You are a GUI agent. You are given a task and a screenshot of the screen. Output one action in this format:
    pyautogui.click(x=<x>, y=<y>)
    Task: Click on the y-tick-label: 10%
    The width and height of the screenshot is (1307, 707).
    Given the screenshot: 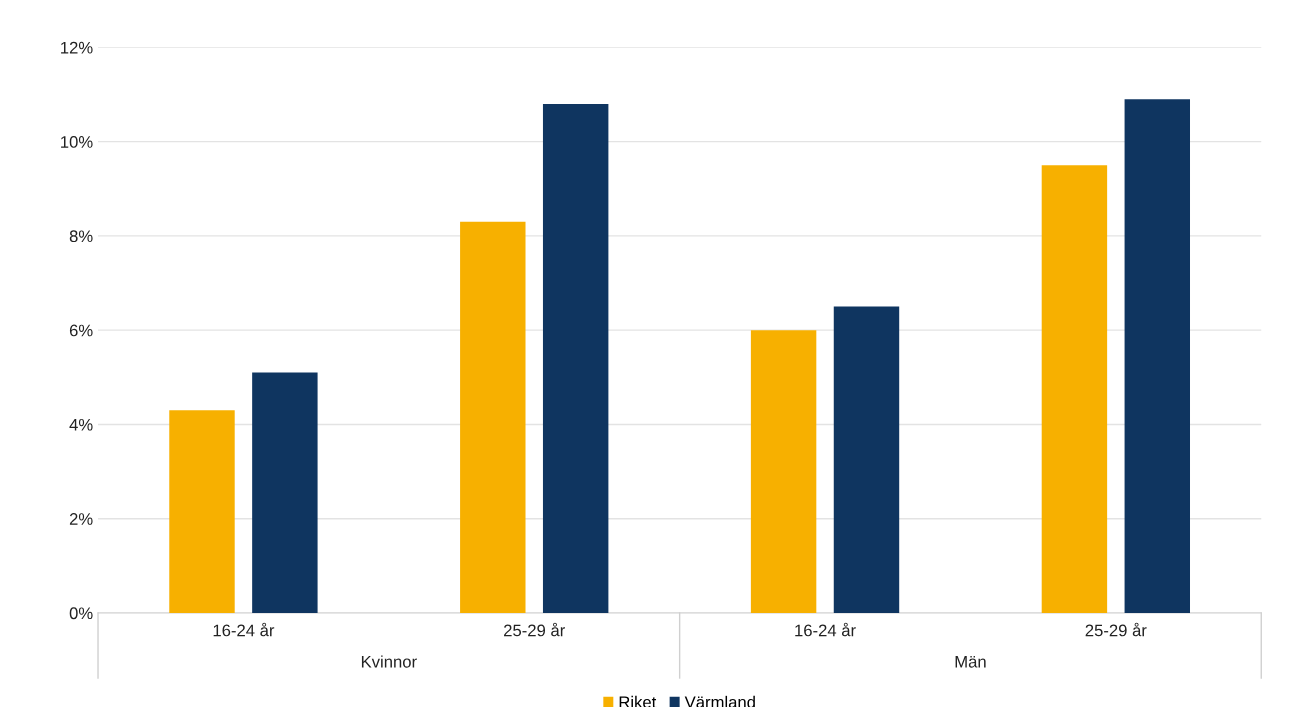 What is the action you would take?
    pyautogui.click(x=77, y=142)
    